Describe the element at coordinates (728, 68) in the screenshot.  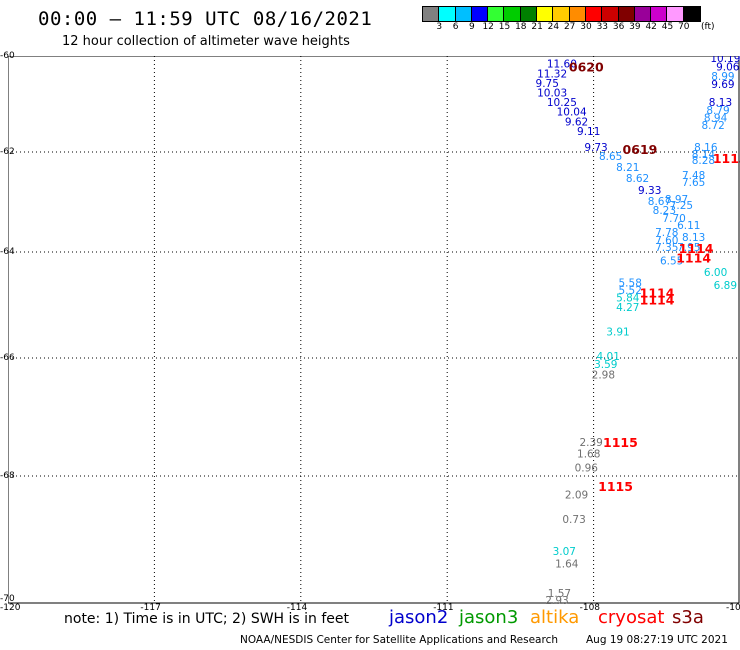
I see `wave-height-value: 9.06` at that location.